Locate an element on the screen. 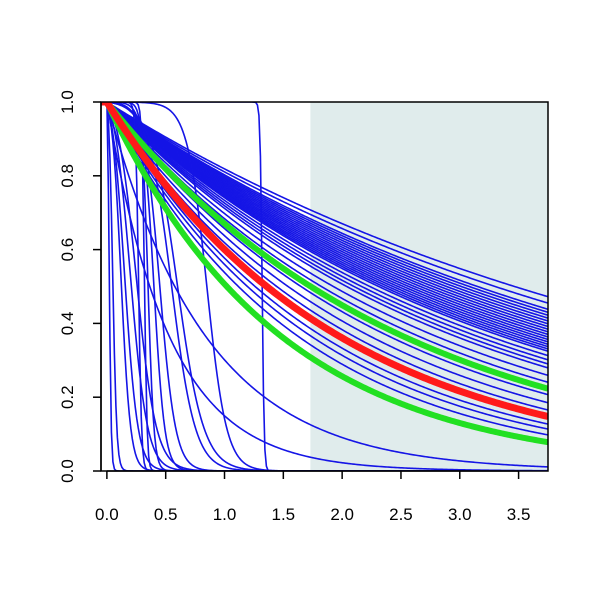 Image resolution: width=600 pixels, height=600 pixels. y-axis: 0.0 0.2 0.4 0.6 0.8 1.0 is located at coordinates (80, 286).